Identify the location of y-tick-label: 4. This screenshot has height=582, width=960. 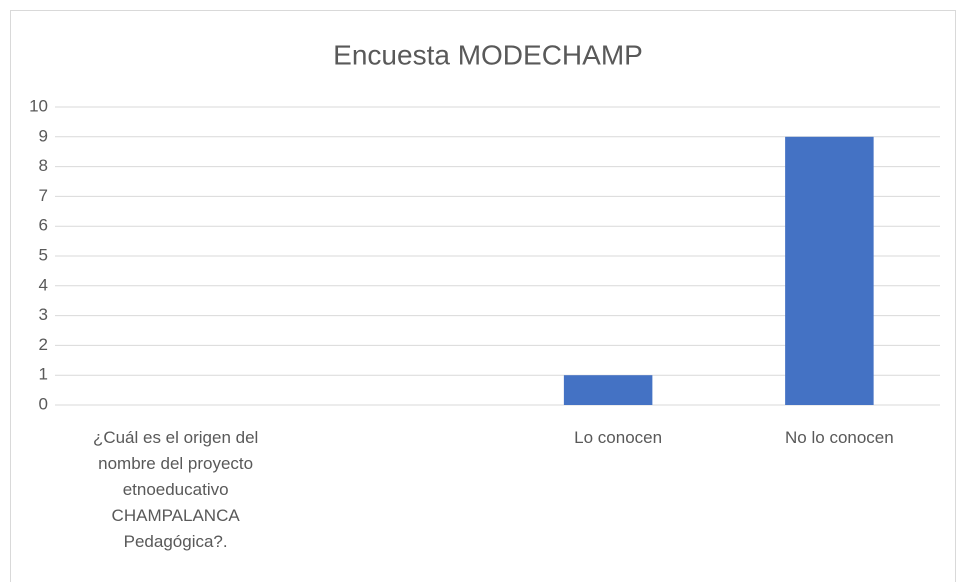
(43, 284).